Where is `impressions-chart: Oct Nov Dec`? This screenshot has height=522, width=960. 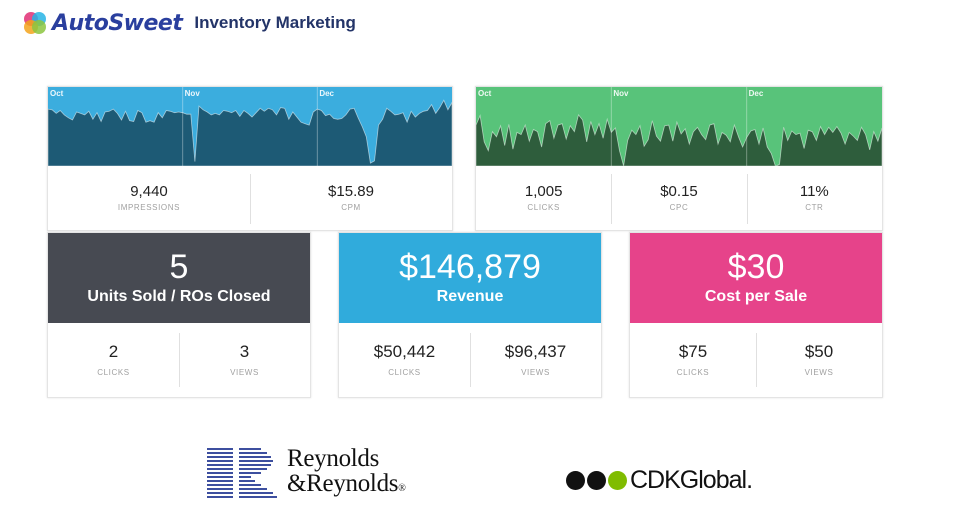
impressions-chart: Oct Nov Dec is located at coordinates (250, 126).